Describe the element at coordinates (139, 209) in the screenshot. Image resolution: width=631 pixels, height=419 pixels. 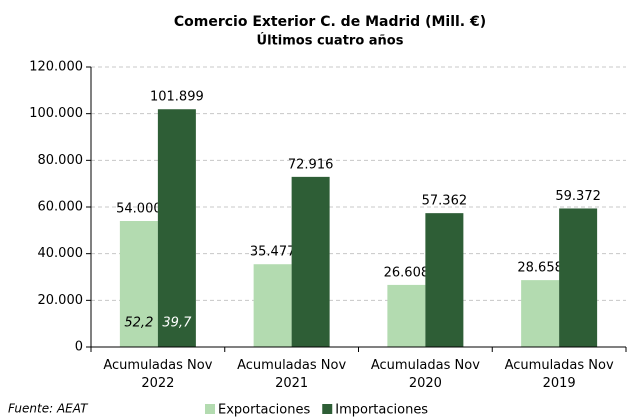
I see `data-label: 54.000` at that location.